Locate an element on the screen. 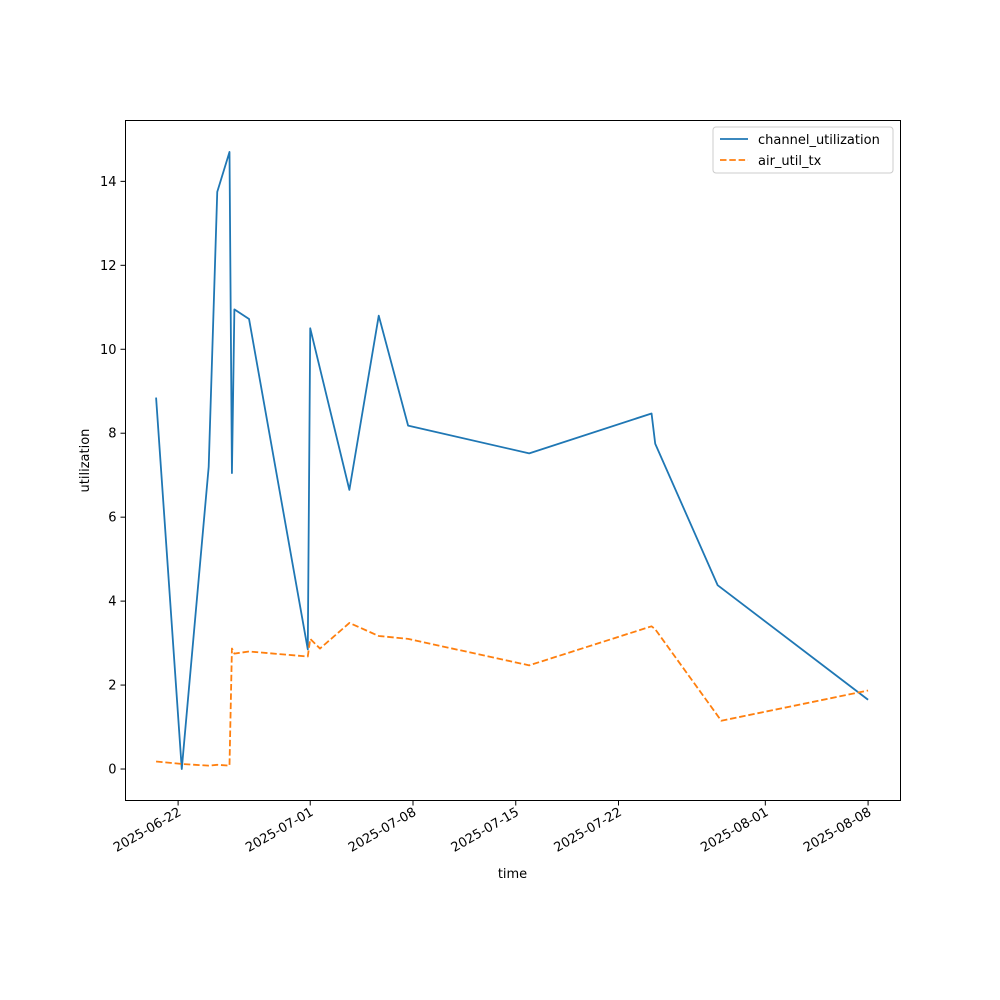  y-tick-label: 6 is located at coordinates (112, 518).